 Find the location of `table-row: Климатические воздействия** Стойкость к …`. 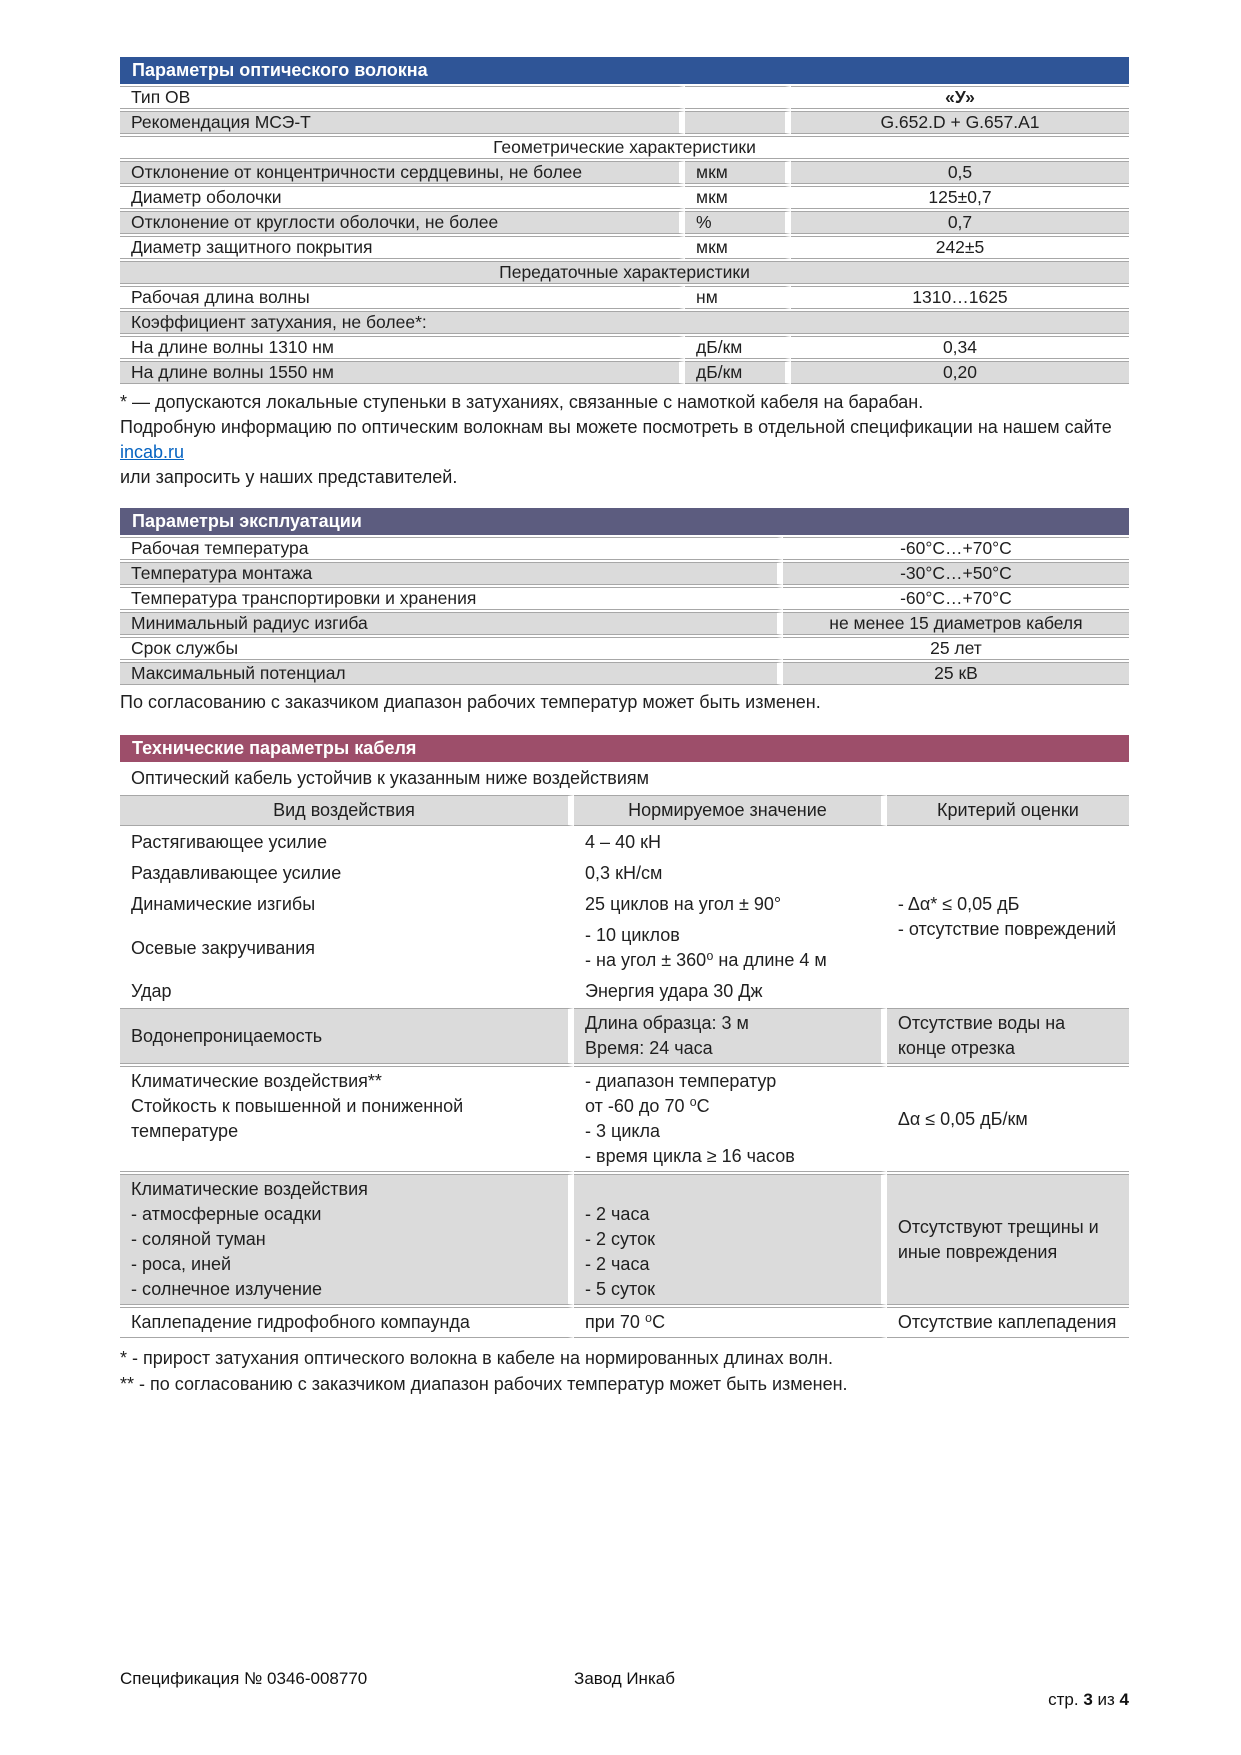

table-row: Климатические воздействия** Стойкость к … is located at coordinates (624, 1119).